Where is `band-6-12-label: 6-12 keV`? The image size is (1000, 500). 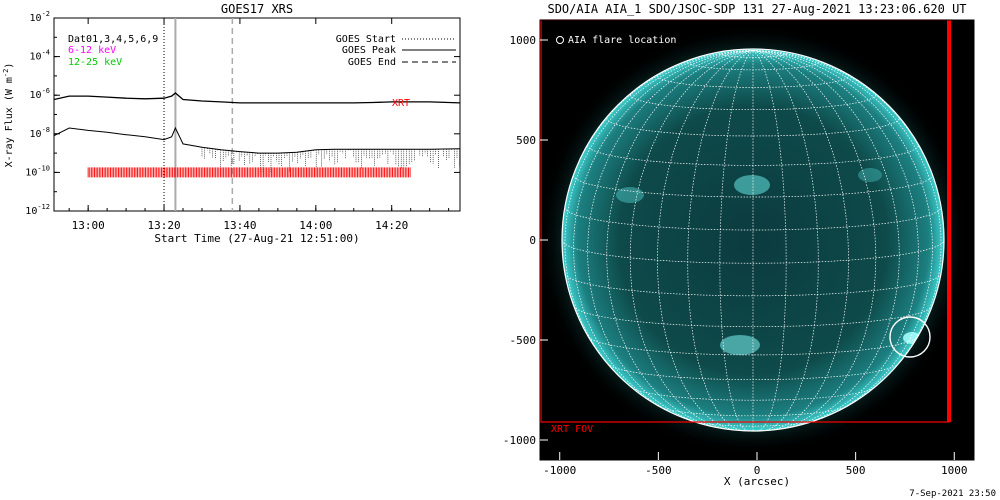 band-6-12-label: 6-12 keV is located at coordinates (92, 50).